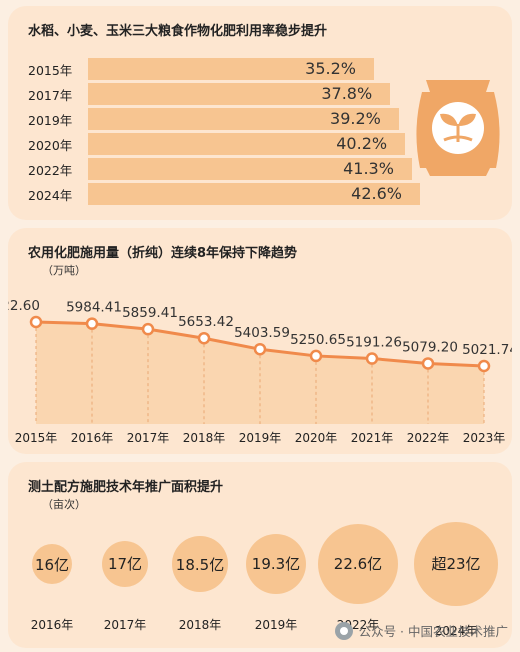 This screenshot has height=652, width=520. I want to click on bar: 35.2%, so click(231, 69).